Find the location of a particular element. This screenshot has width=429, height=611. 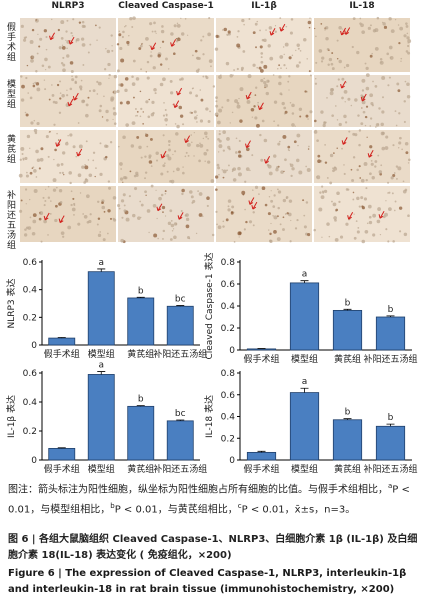

bar is located at coordinates (62, 341).